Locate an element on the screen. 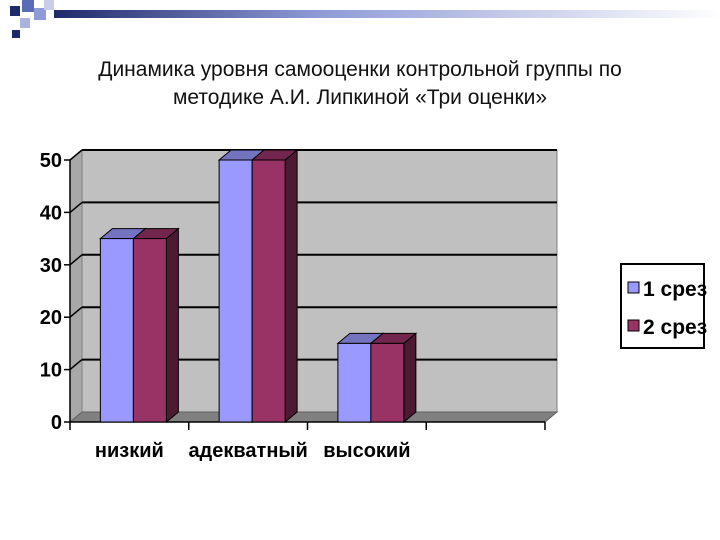  x-category-label: высокий is located at coordinates (366, 451).